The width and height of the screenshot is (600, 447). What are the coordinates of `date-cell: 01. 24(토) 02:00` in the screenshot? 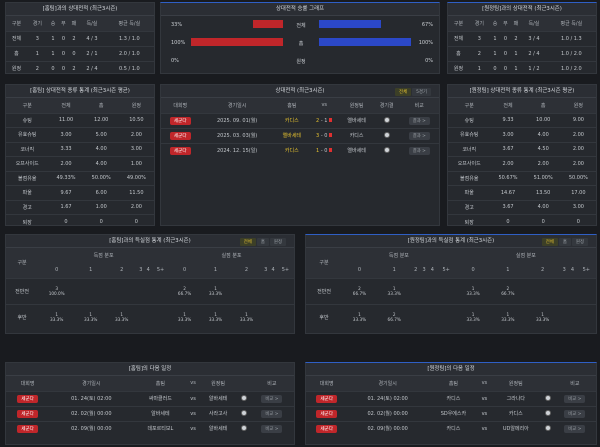 It's located at (388, 398).